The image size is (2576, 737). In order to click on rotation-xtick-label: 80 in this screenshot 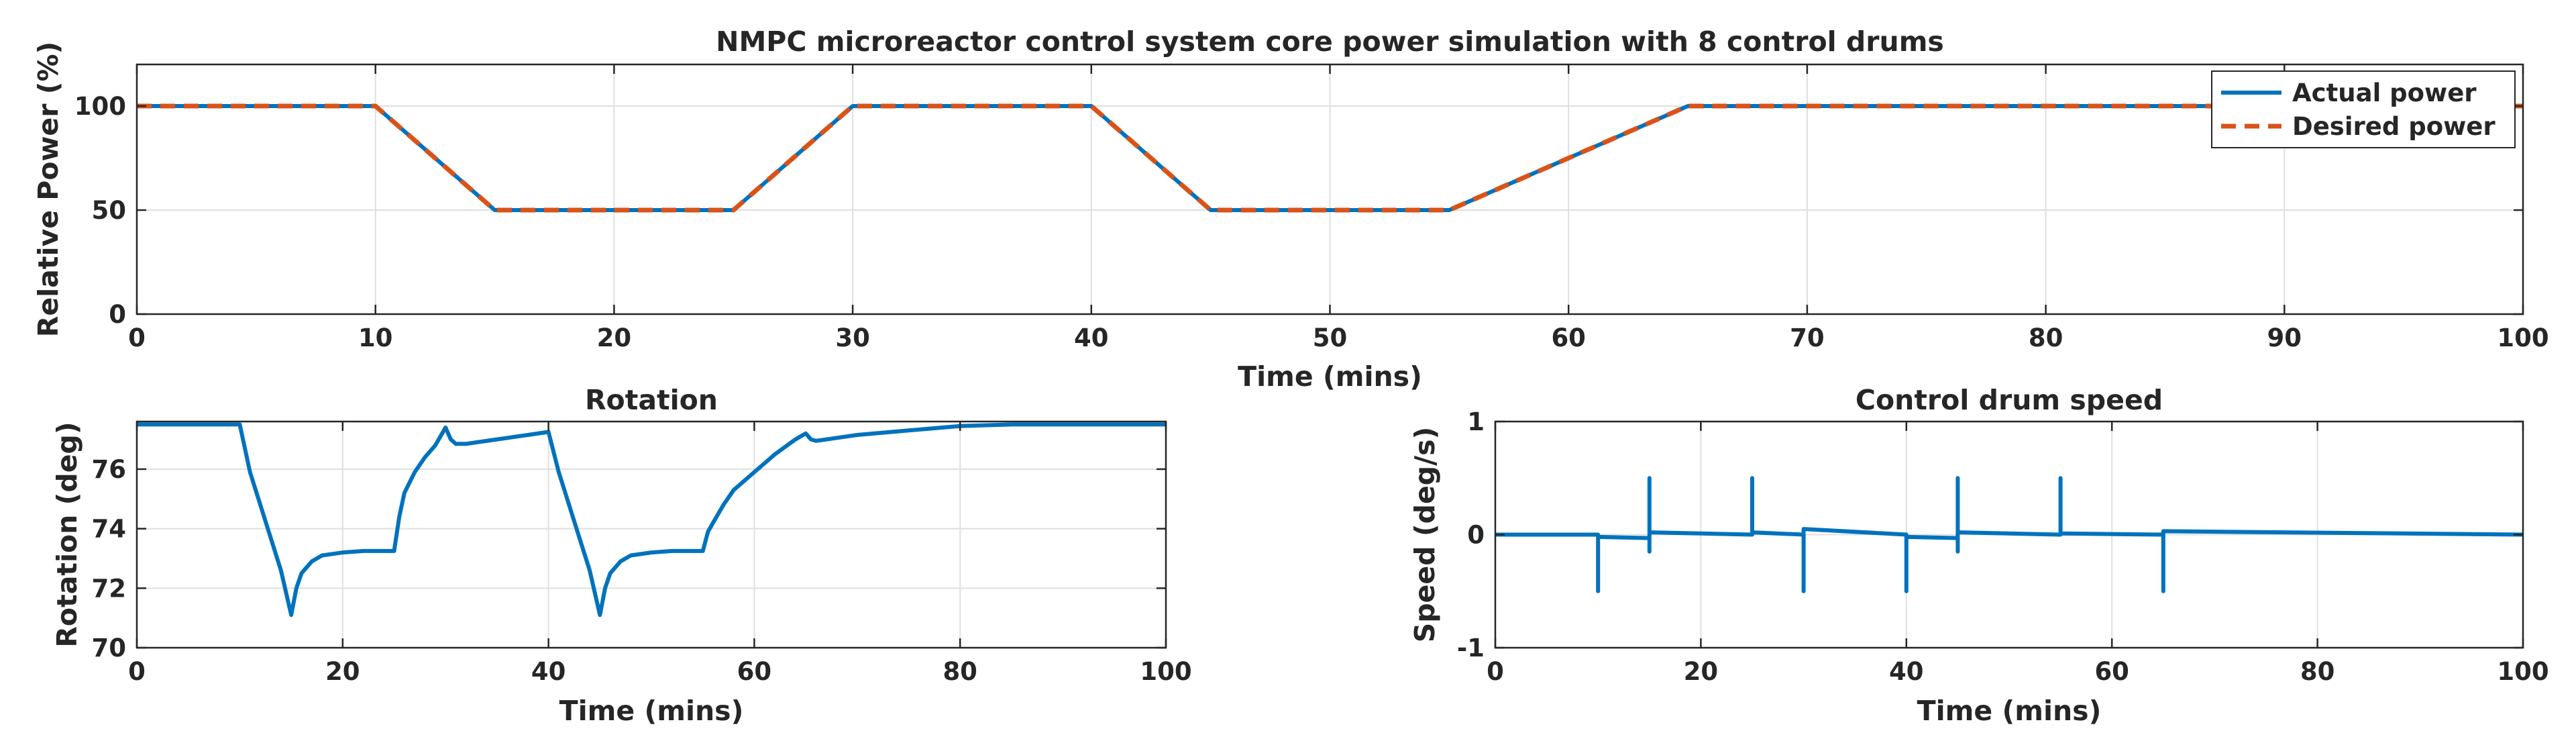, I will do `click(960, 671)`.